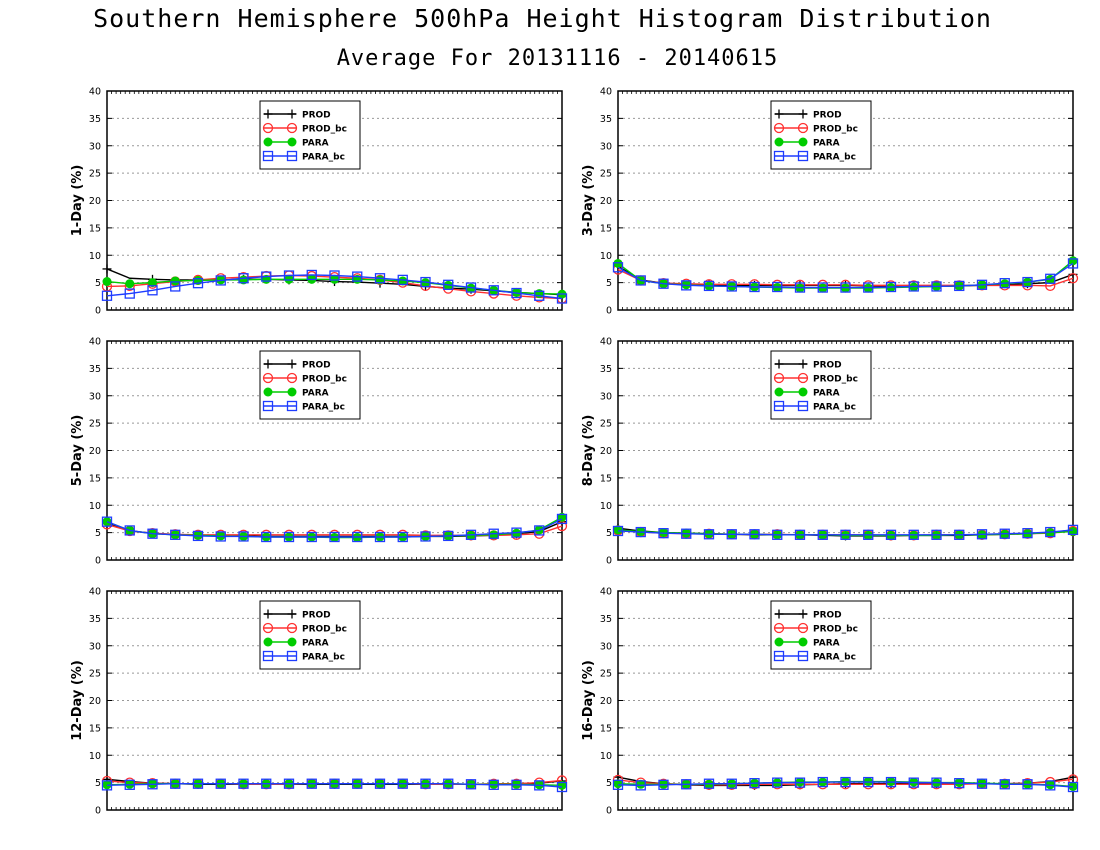  What do you see at coordinates (315, 644) in the screenshot?
I see `legend-entry-para-label: PARA` at bounding box center [315, 644].